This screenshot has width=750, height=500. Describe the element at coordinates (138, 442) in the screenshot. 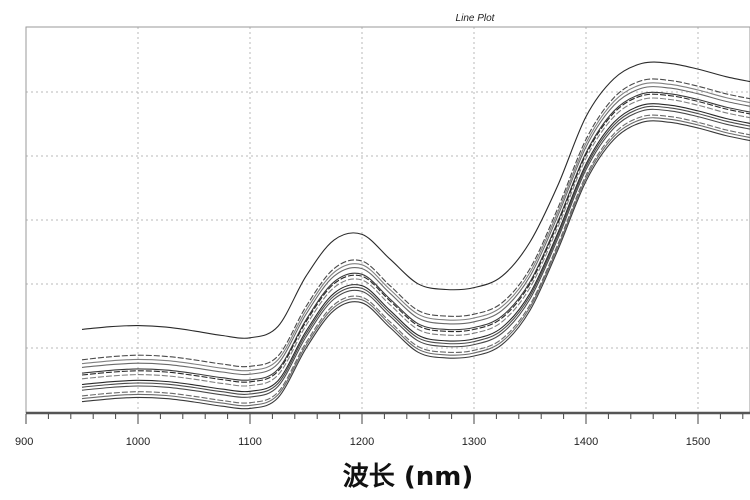

I see `x-tick-label: 1000` at that location.